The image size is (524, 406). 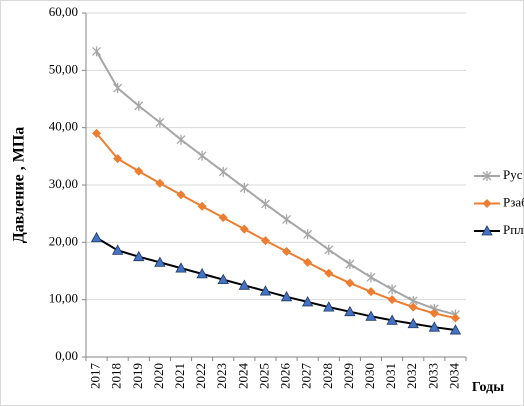 What do you see at coordinates (137, 376) in the screenshot?
I see `x-tick-label: 2019` at bounding box center [137, 376].